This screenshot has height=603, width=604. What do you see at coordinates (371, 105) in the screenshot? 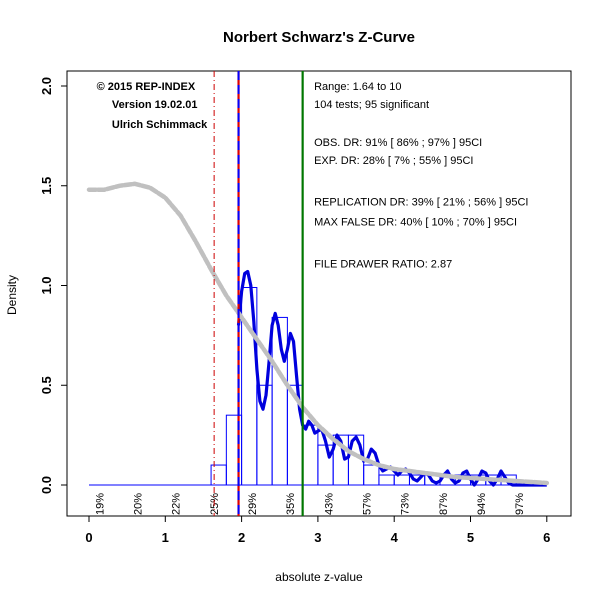
I see `annotation-right: 104 tests; 95 significant` at bounding box center [371, 105].